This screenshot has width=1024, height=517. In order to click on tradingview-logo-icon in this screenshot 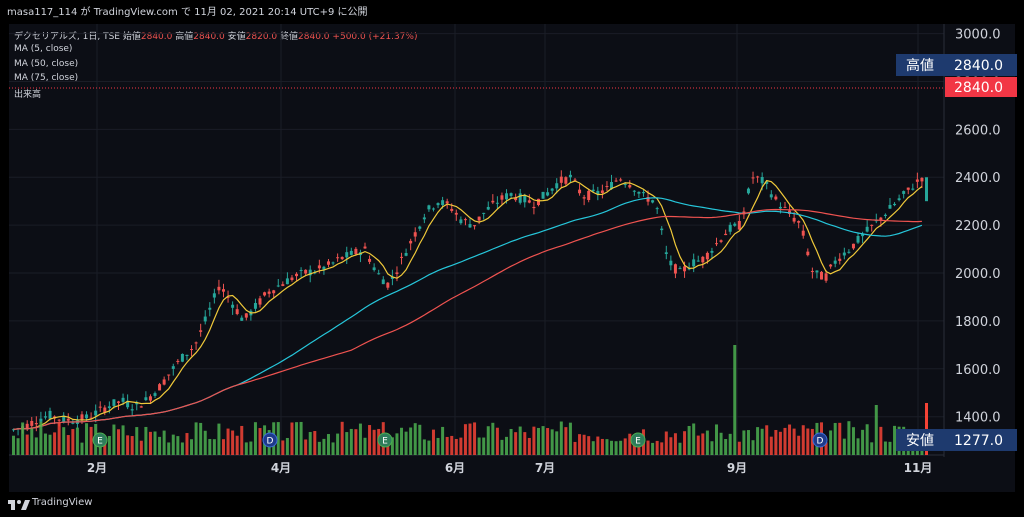, I will do `click(19, 505)`.